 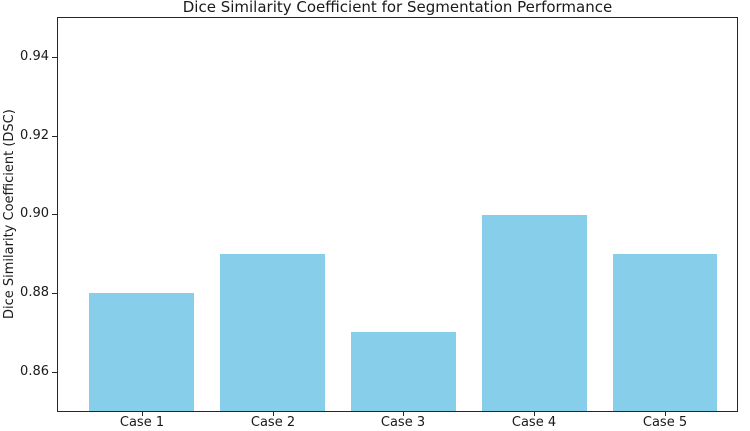 I want to click on x-tick-label: Case 4, so click(x=534, y=422).